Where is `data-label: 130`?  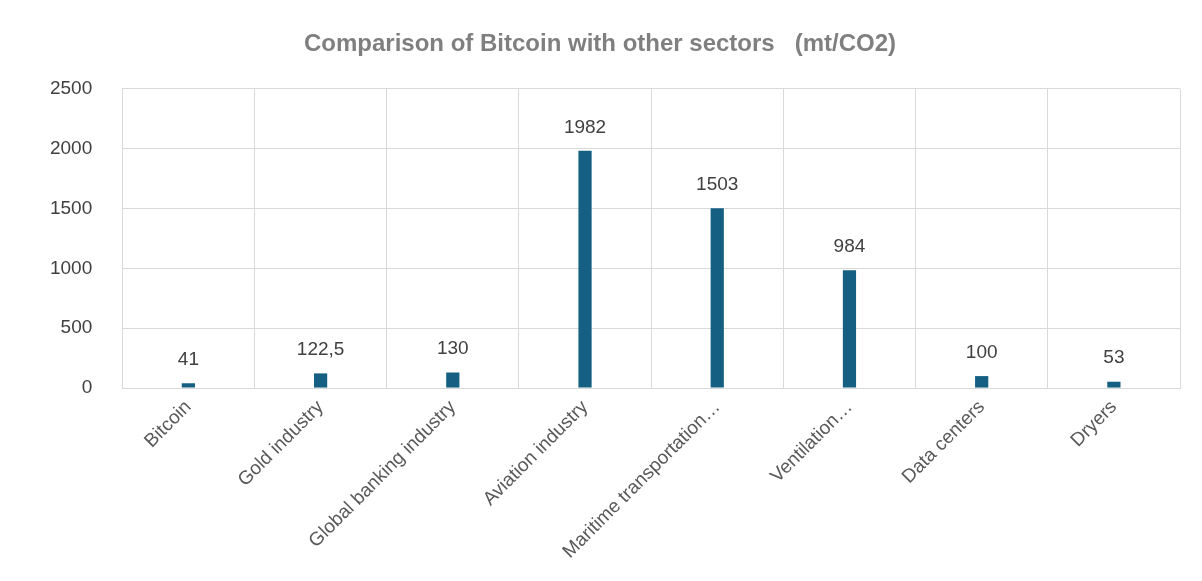
data-label: 130 is located at coordinates (452, 348).